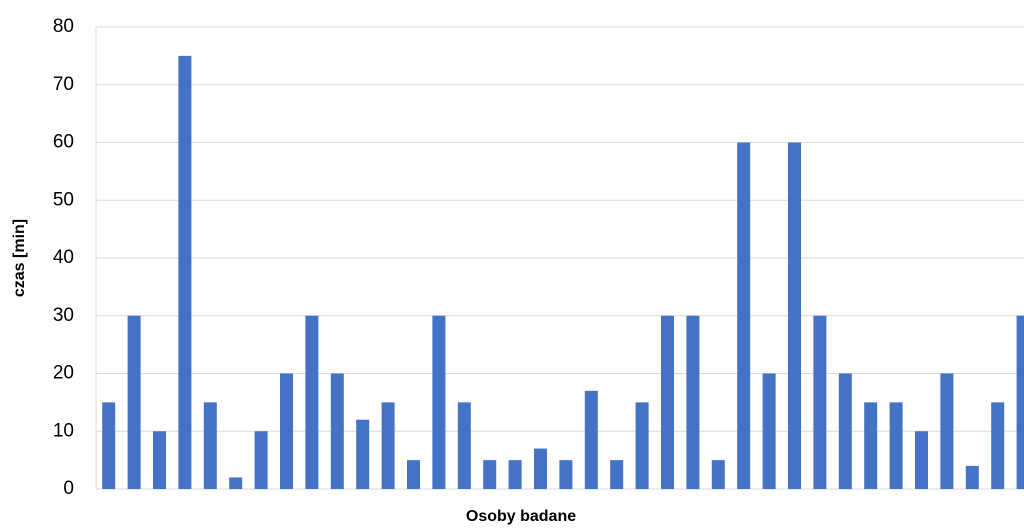  What do you see at coordinates (521, 516) in the screenshot?
I see `x-axis-title: Osoby badane` at bounding box center [521, 516].